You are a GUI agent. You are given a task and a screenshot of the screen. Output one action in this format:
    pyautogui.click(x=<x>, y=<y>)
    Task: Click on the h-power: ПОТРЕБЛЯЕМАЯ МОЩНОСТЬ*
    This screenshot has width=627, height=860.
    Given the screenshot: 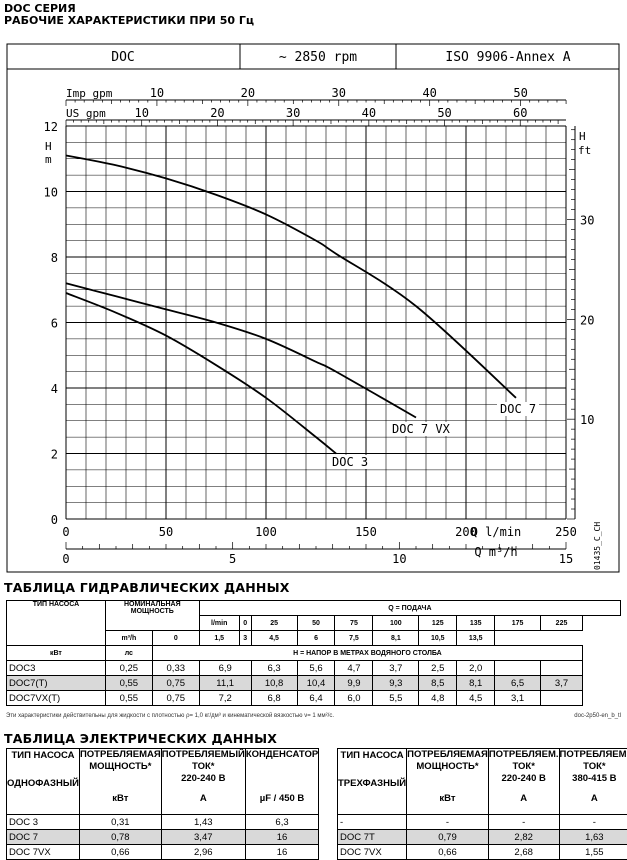 What is the action you would take?
    pyautogui.click(x=120, y=761)
    